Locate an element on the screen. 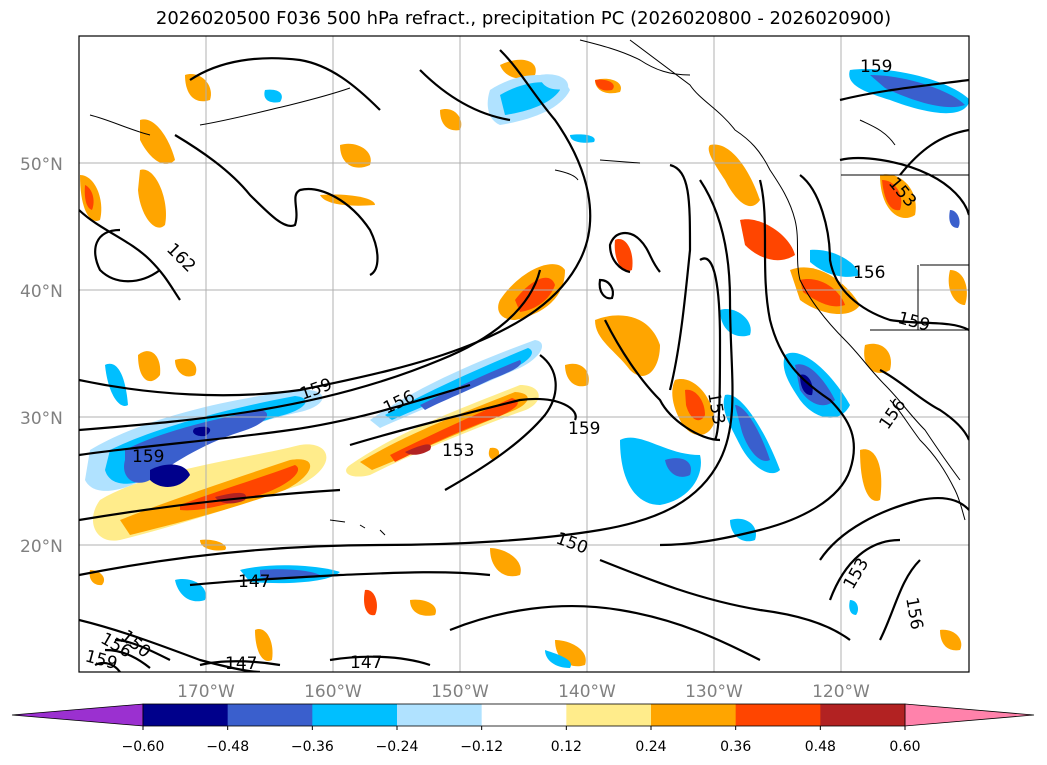 The height and width of the screenshot is (765, 1047). colorbar-tick-label: −0.36 is located at coordinates (312, 747).